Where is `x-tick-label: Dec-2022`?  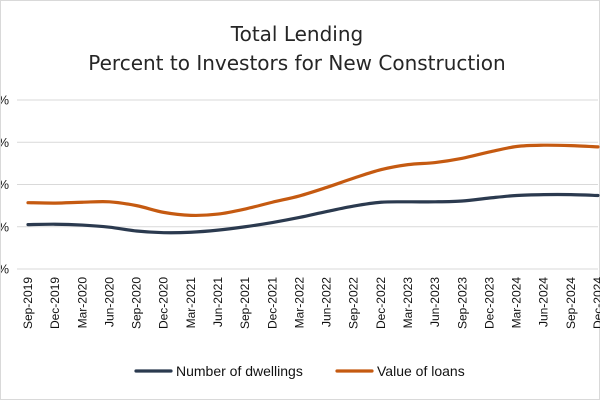
x-tick-label: Dec-2022 is located at coordinates (381, 303).